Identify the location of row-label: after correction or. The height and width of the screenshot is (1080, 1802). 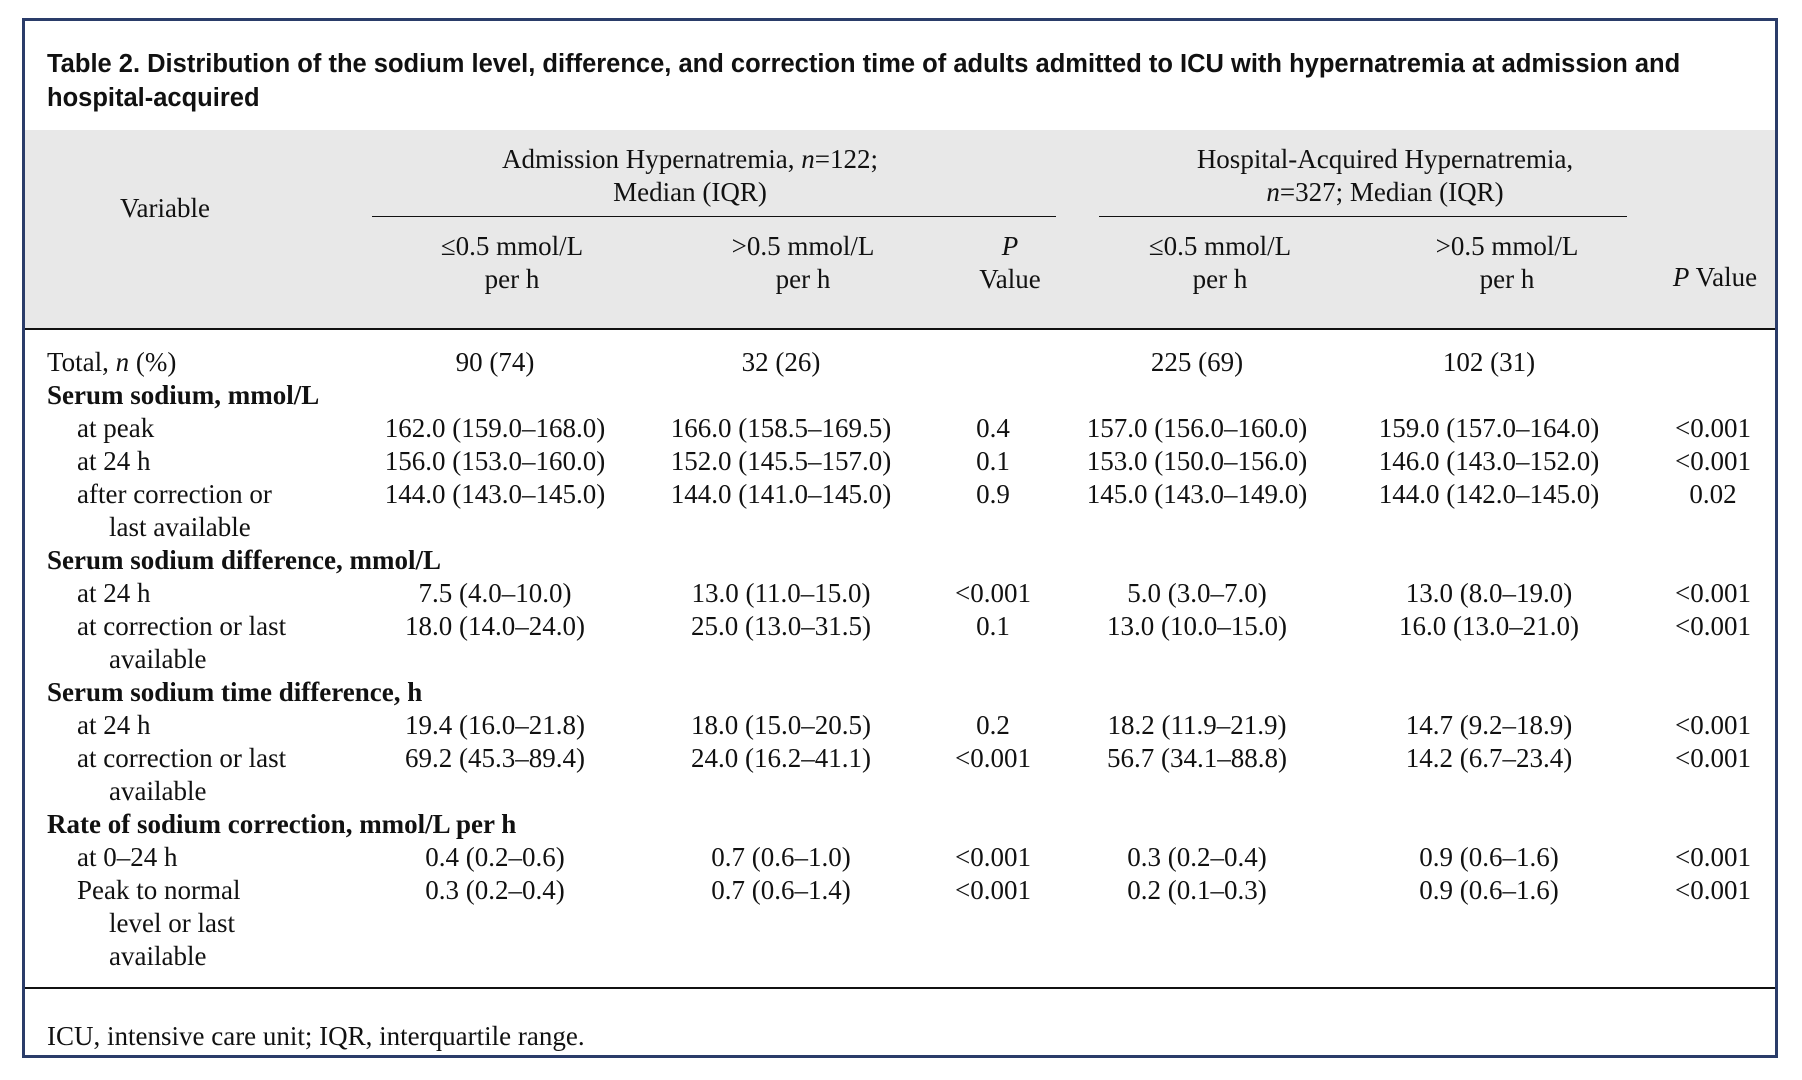
(174, 494).